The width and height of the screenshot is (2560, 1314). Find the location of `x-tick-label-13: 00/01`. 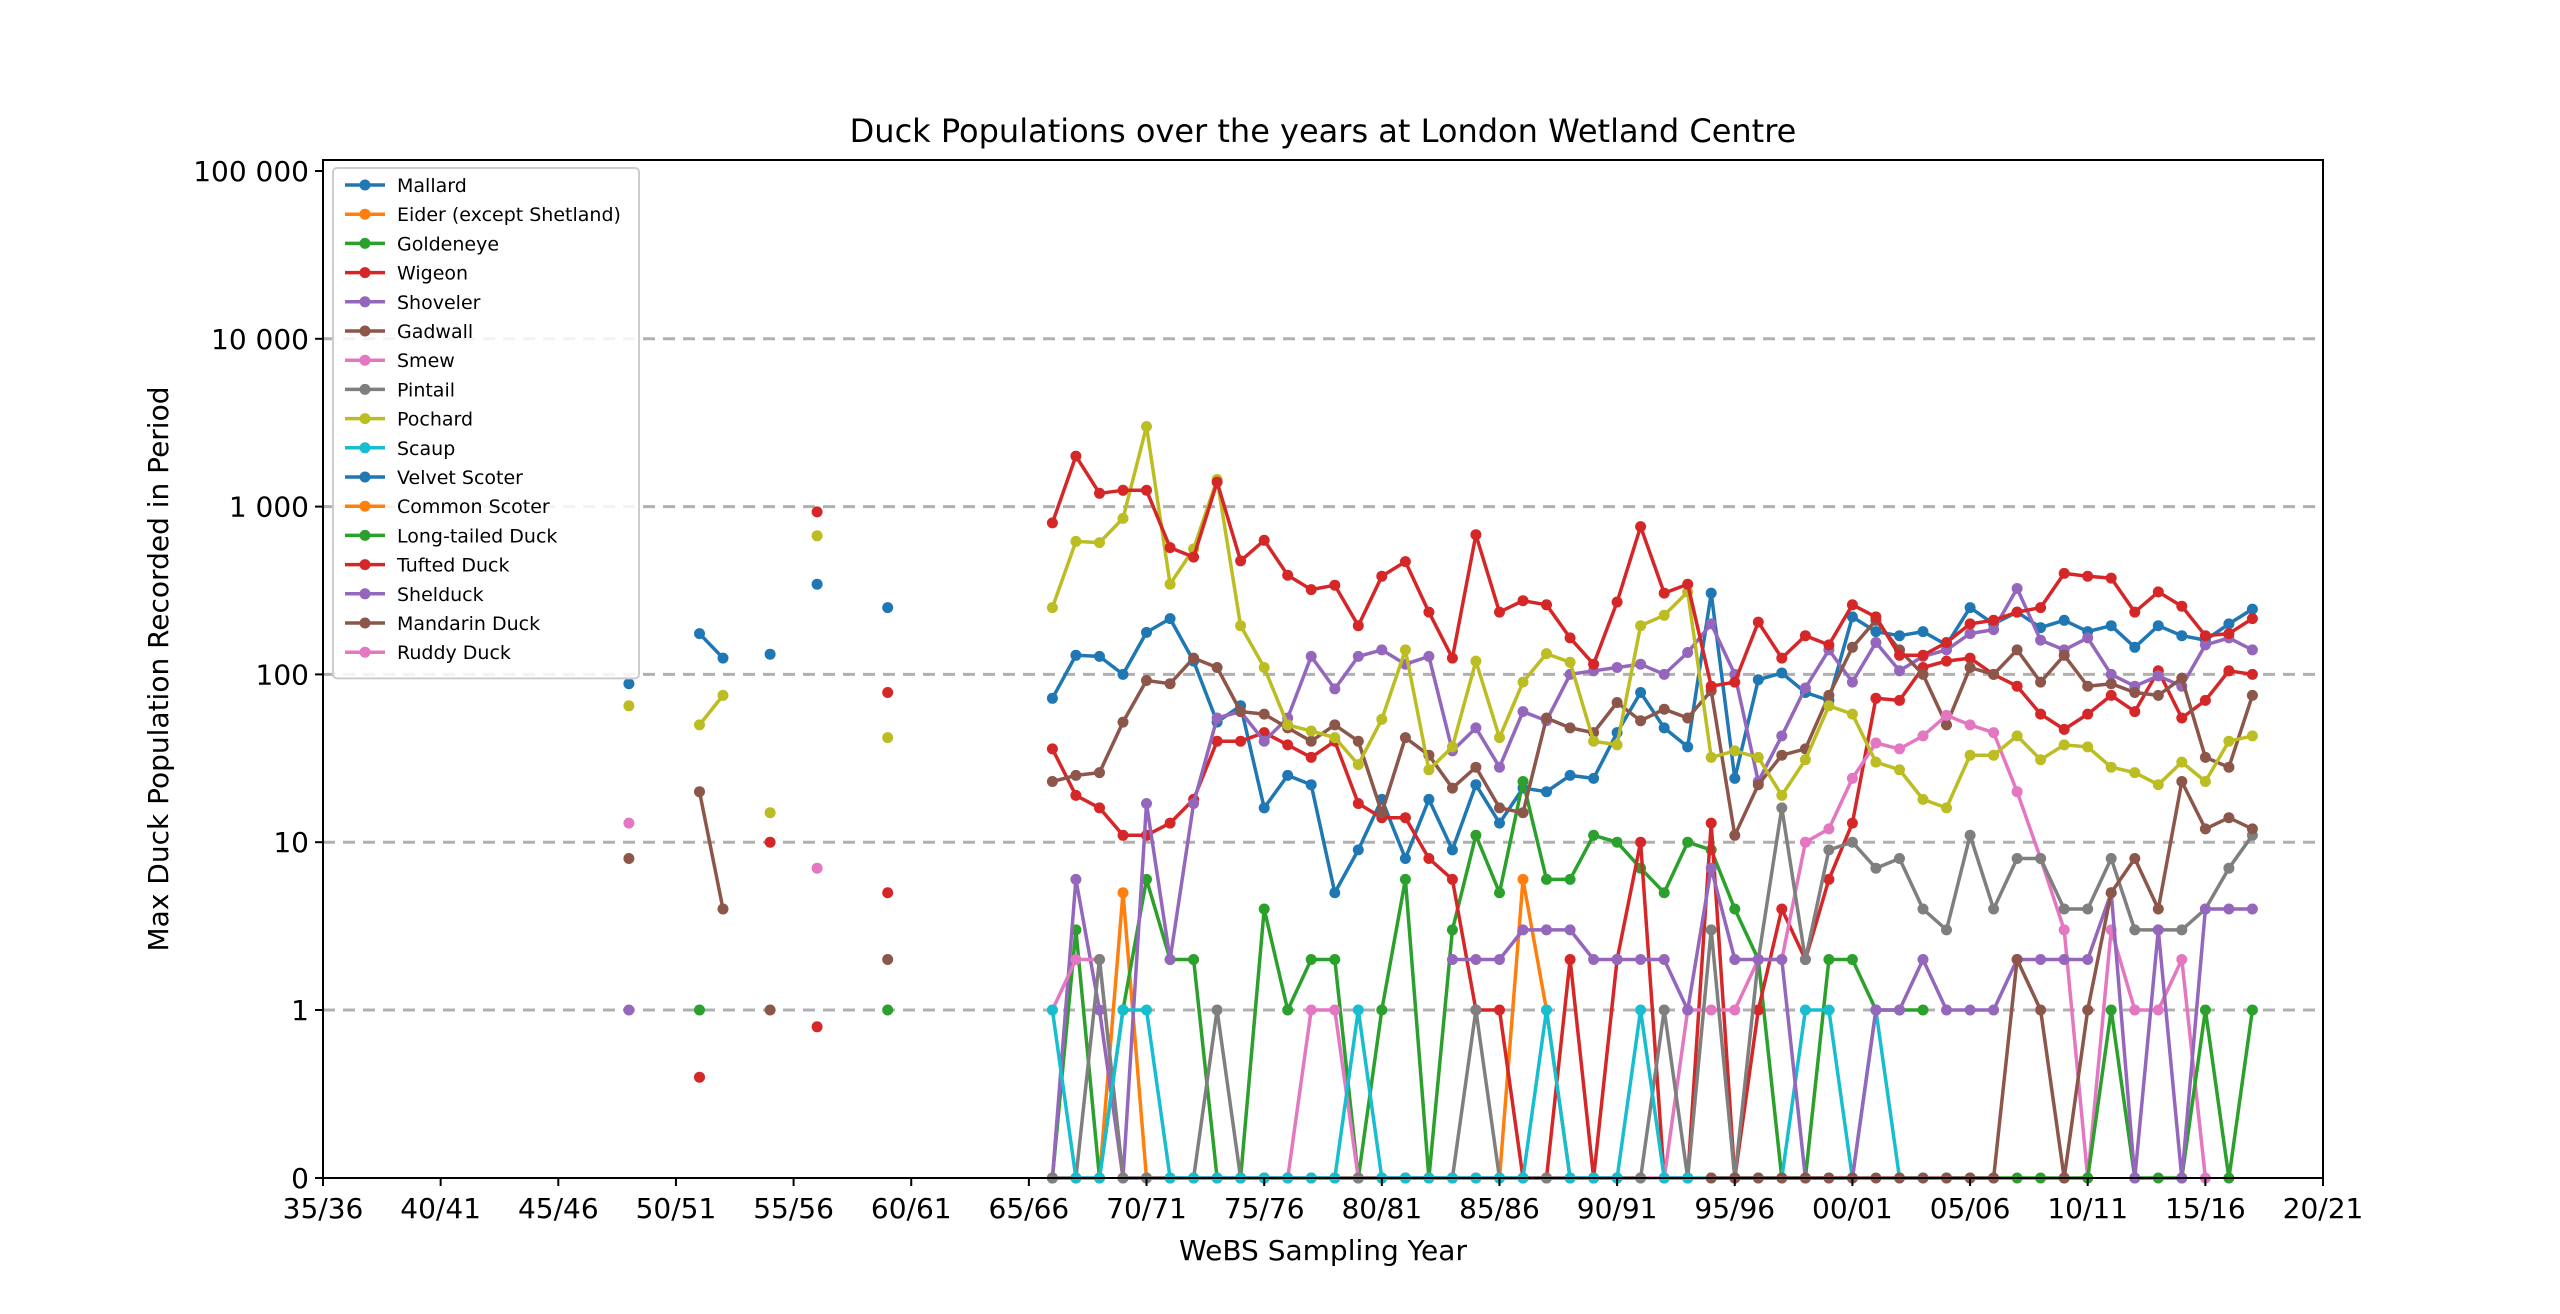

x-tick-label-13: 00/01 is located at coordinates (1852, 1208).